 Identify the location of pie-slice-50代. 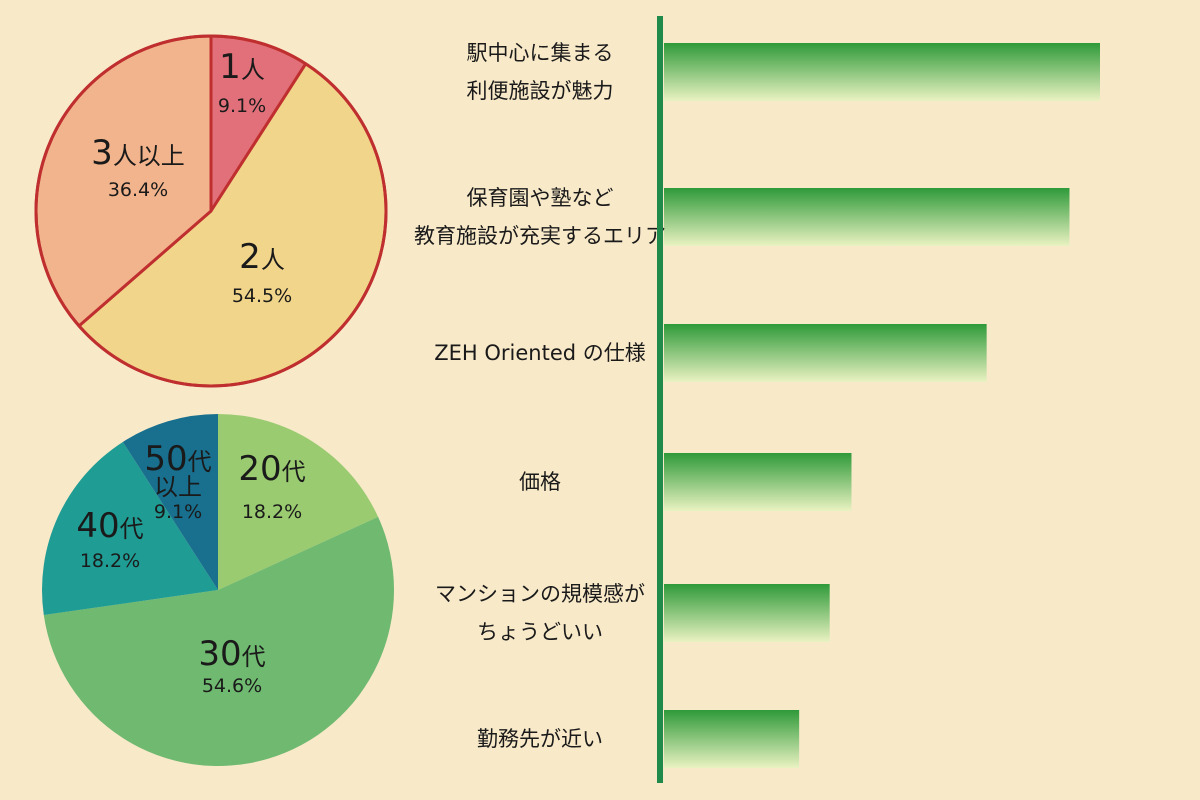
(170, 502).